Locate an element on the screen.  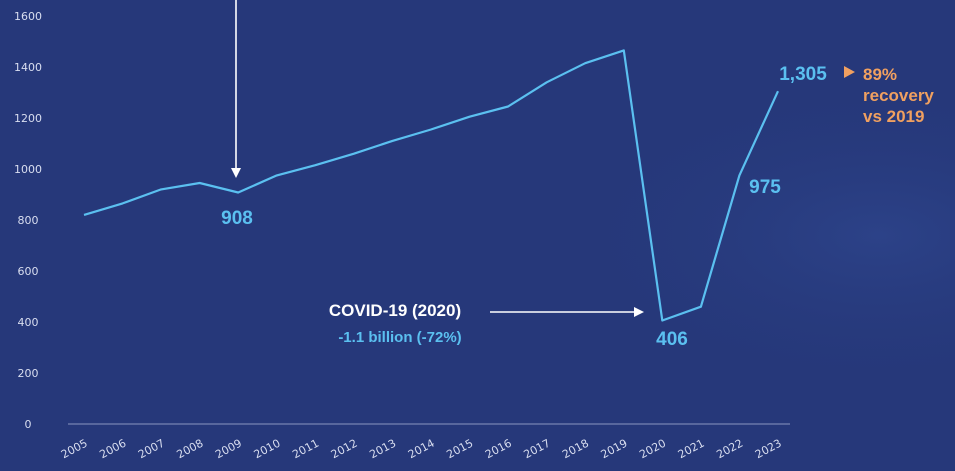
y-axis-ticks: 0 200 400 600 800 1000 1200 1400 1600 is located at coordinates (28, 220).